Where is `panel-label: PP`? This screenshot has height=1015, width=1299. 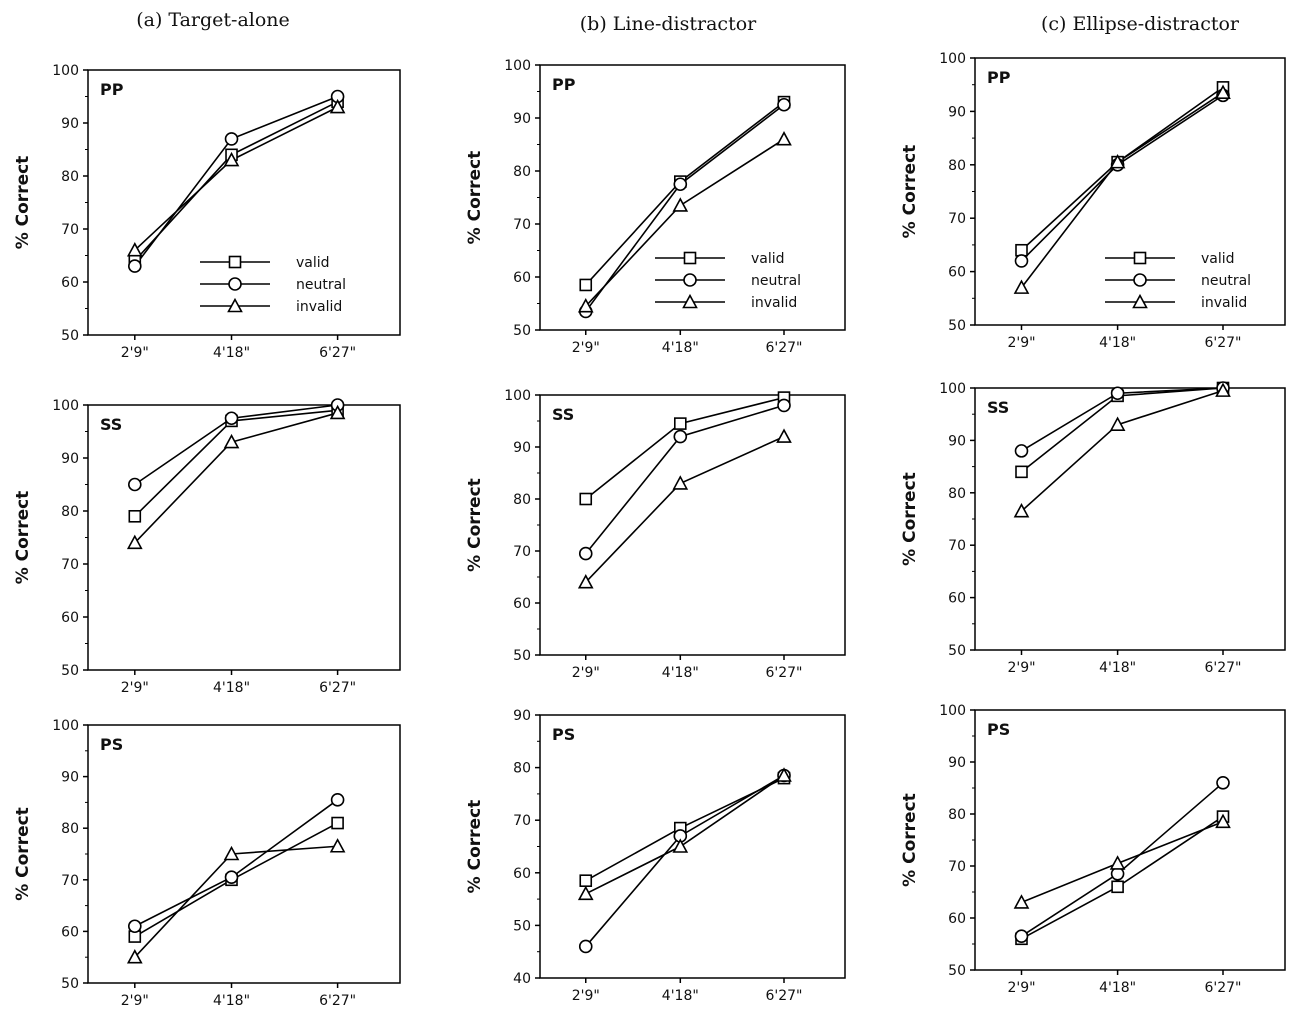
panel-label: PP is located at coordinates (999, 77).